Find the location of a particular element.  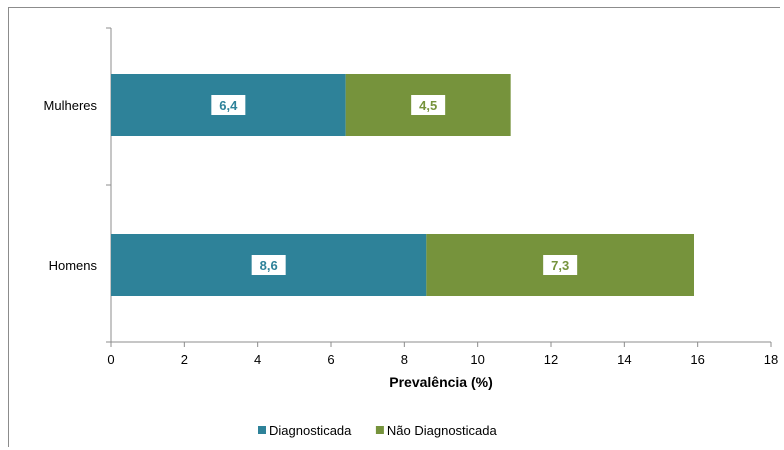

legend-label: Diagnosticada is located at coordinates (310, 430).